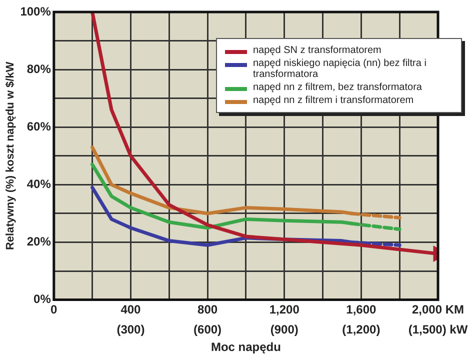 The width and height of the screenshot is (474, 355). Describe the element at coordinates (208, 329) in the screenshot. I see `x2-tick-label: (600)` at that location.